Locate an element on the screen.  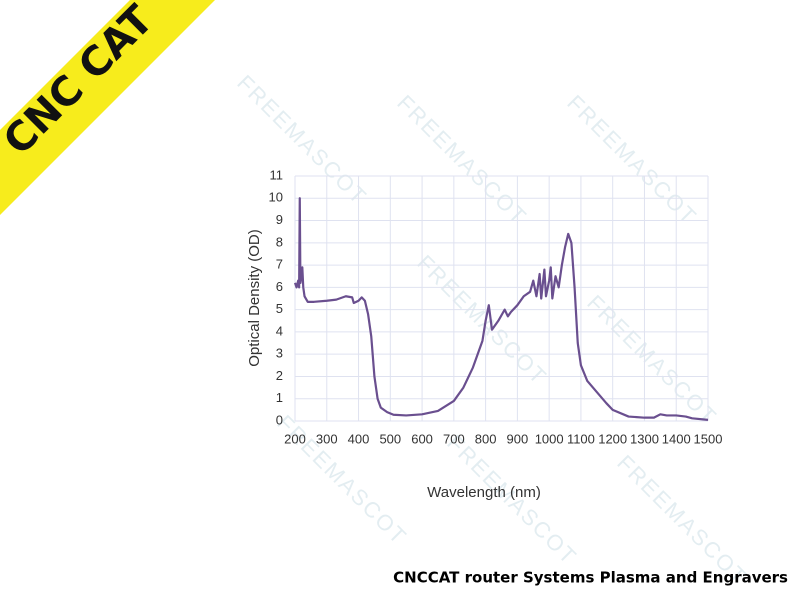
x-tick-label: 1100 is located at coordinates (581, 438).